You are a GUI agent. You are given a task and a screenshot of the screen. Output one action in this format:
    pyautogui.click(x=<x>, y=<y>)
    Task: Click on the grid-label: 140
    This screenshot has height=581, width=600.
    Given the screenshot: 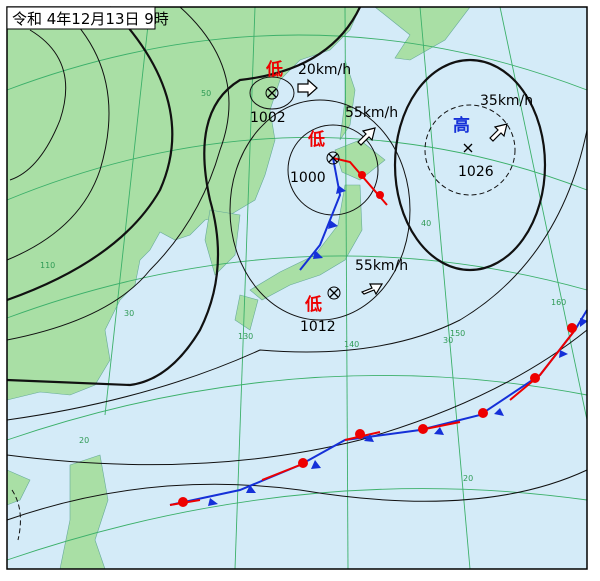 What is the action you would take?
    pyautogui.click(x=351, y=344)
    